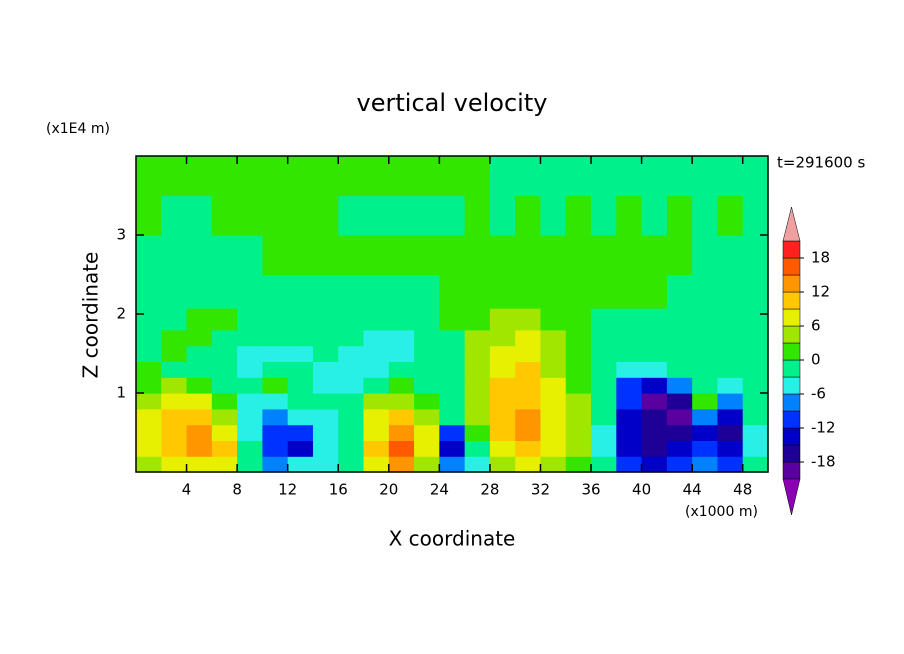 This screenshot has width=904, height=654. What do you see at coordinates (439, 490) in the screenshot?
I see `x-tick-label: 24` at bounding box center [439, 490].